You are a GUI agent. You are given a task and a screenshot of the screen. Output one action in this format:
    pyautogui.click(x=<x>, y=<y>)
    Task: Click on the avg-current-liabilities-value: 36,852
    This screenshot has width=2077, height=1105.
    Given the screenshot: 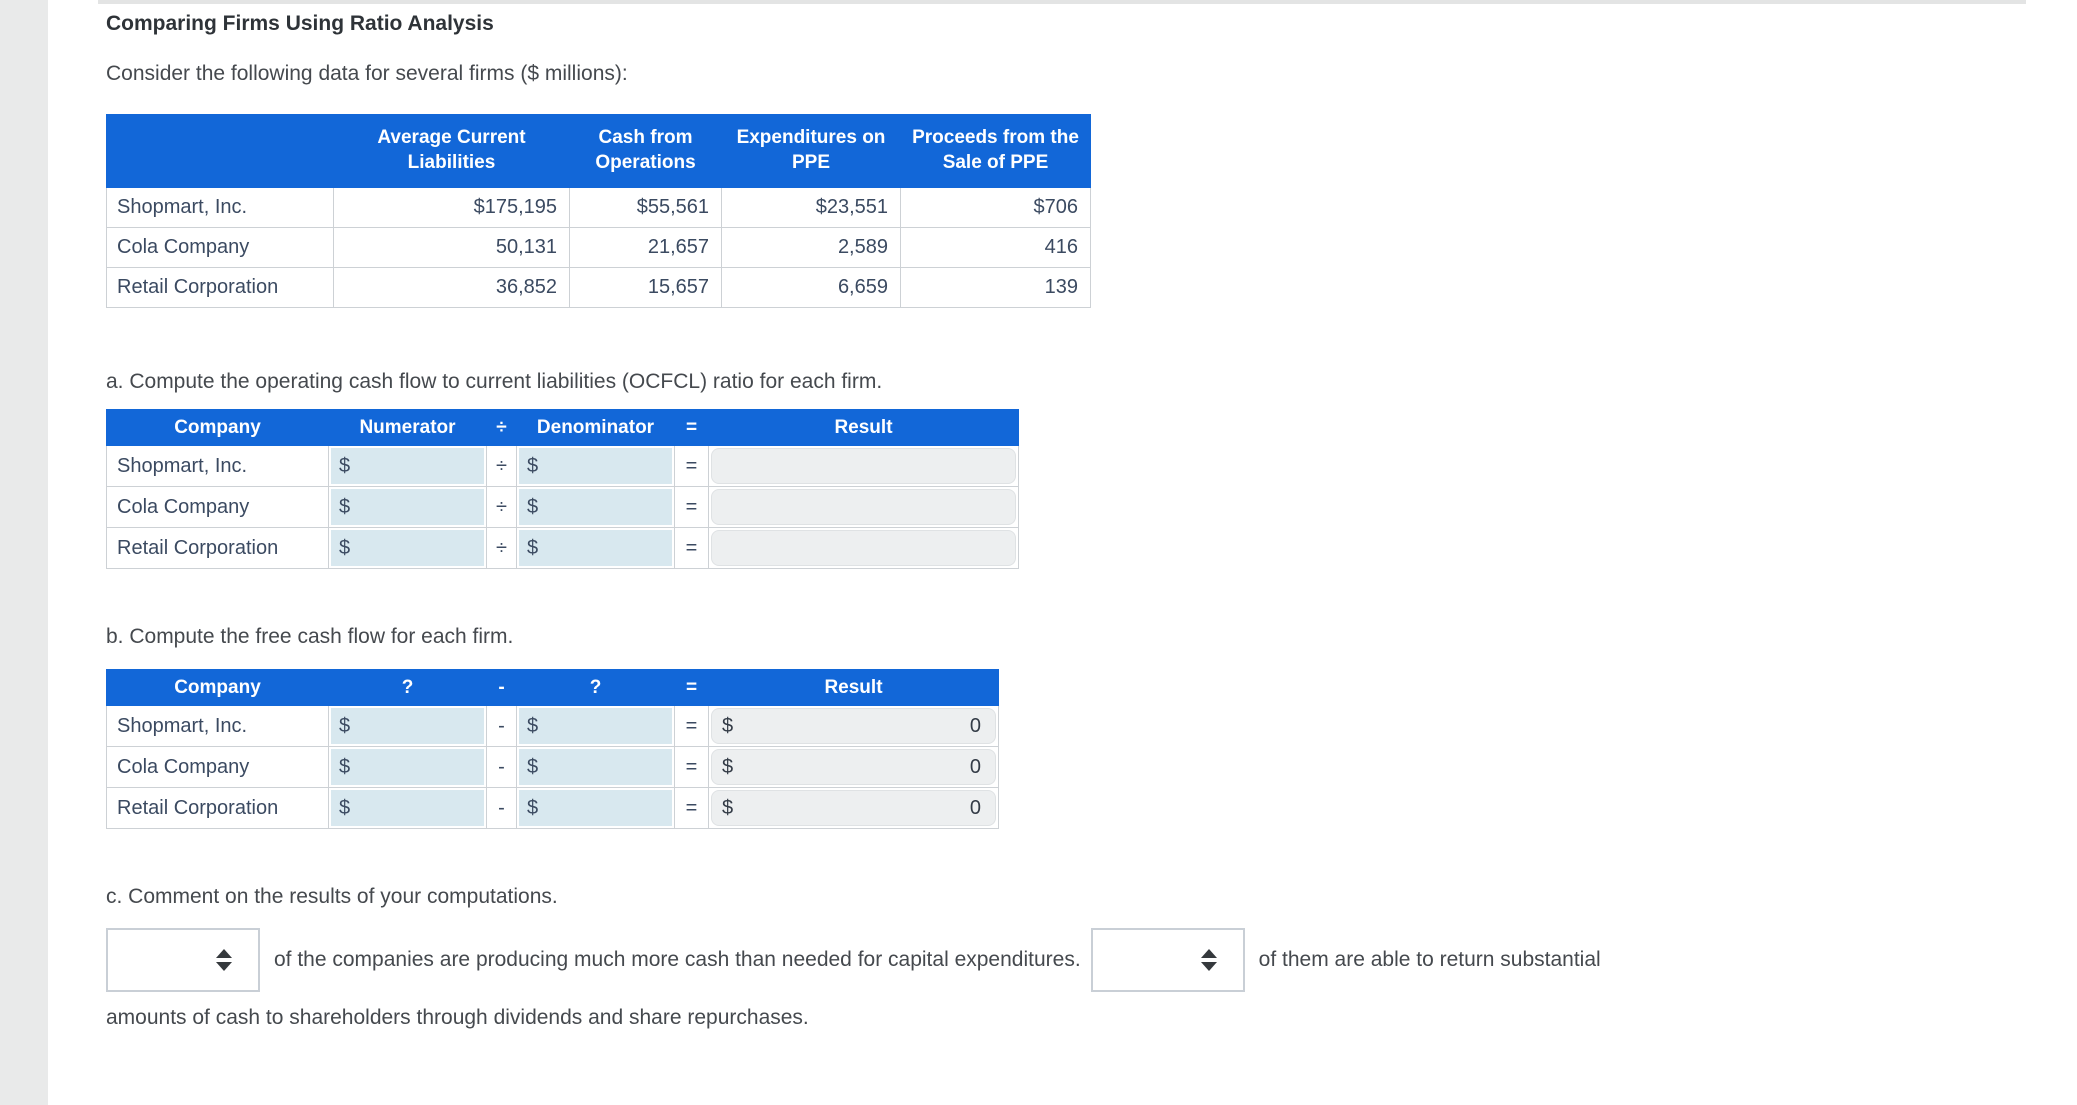 What is the action you would take?
    pyautogui.click(x=451, y=287)
    